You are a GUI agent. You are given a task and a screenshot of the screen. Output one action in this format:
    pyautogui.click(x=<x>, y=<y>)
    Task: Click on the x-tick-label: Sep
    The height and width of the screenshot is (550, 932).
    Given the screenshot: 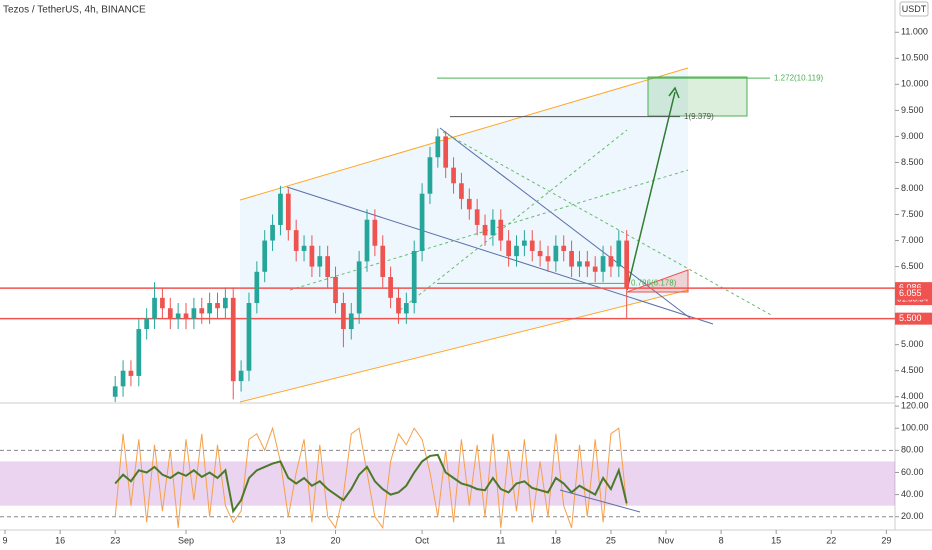 What is the action you would take?
    pyautogui.click(x=186, y=540)
    